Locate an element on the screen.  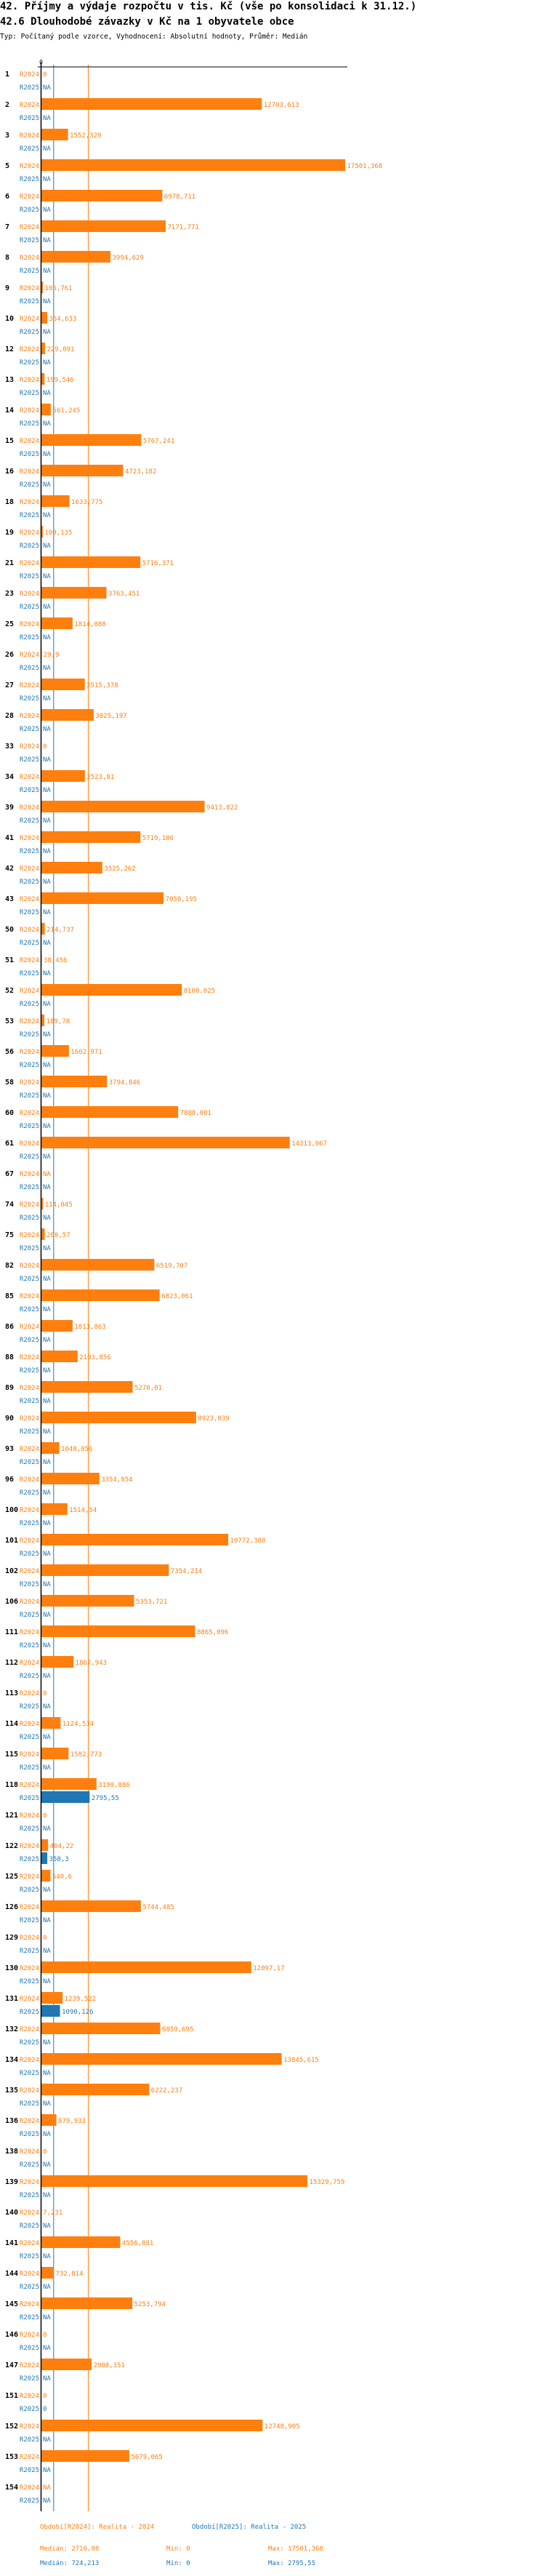
value-label: 3354,854 is located at coordinates (116, 1480).